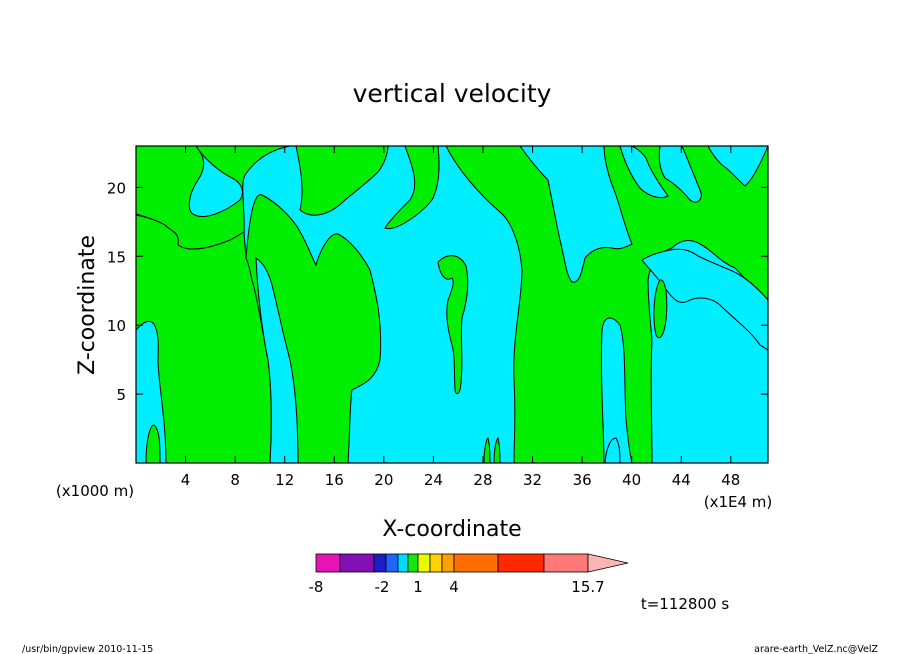  What do you see at coordinates (383, 480) in the screenshot?
I see `x-tick-label: 20` at bounding box center [383, 480].